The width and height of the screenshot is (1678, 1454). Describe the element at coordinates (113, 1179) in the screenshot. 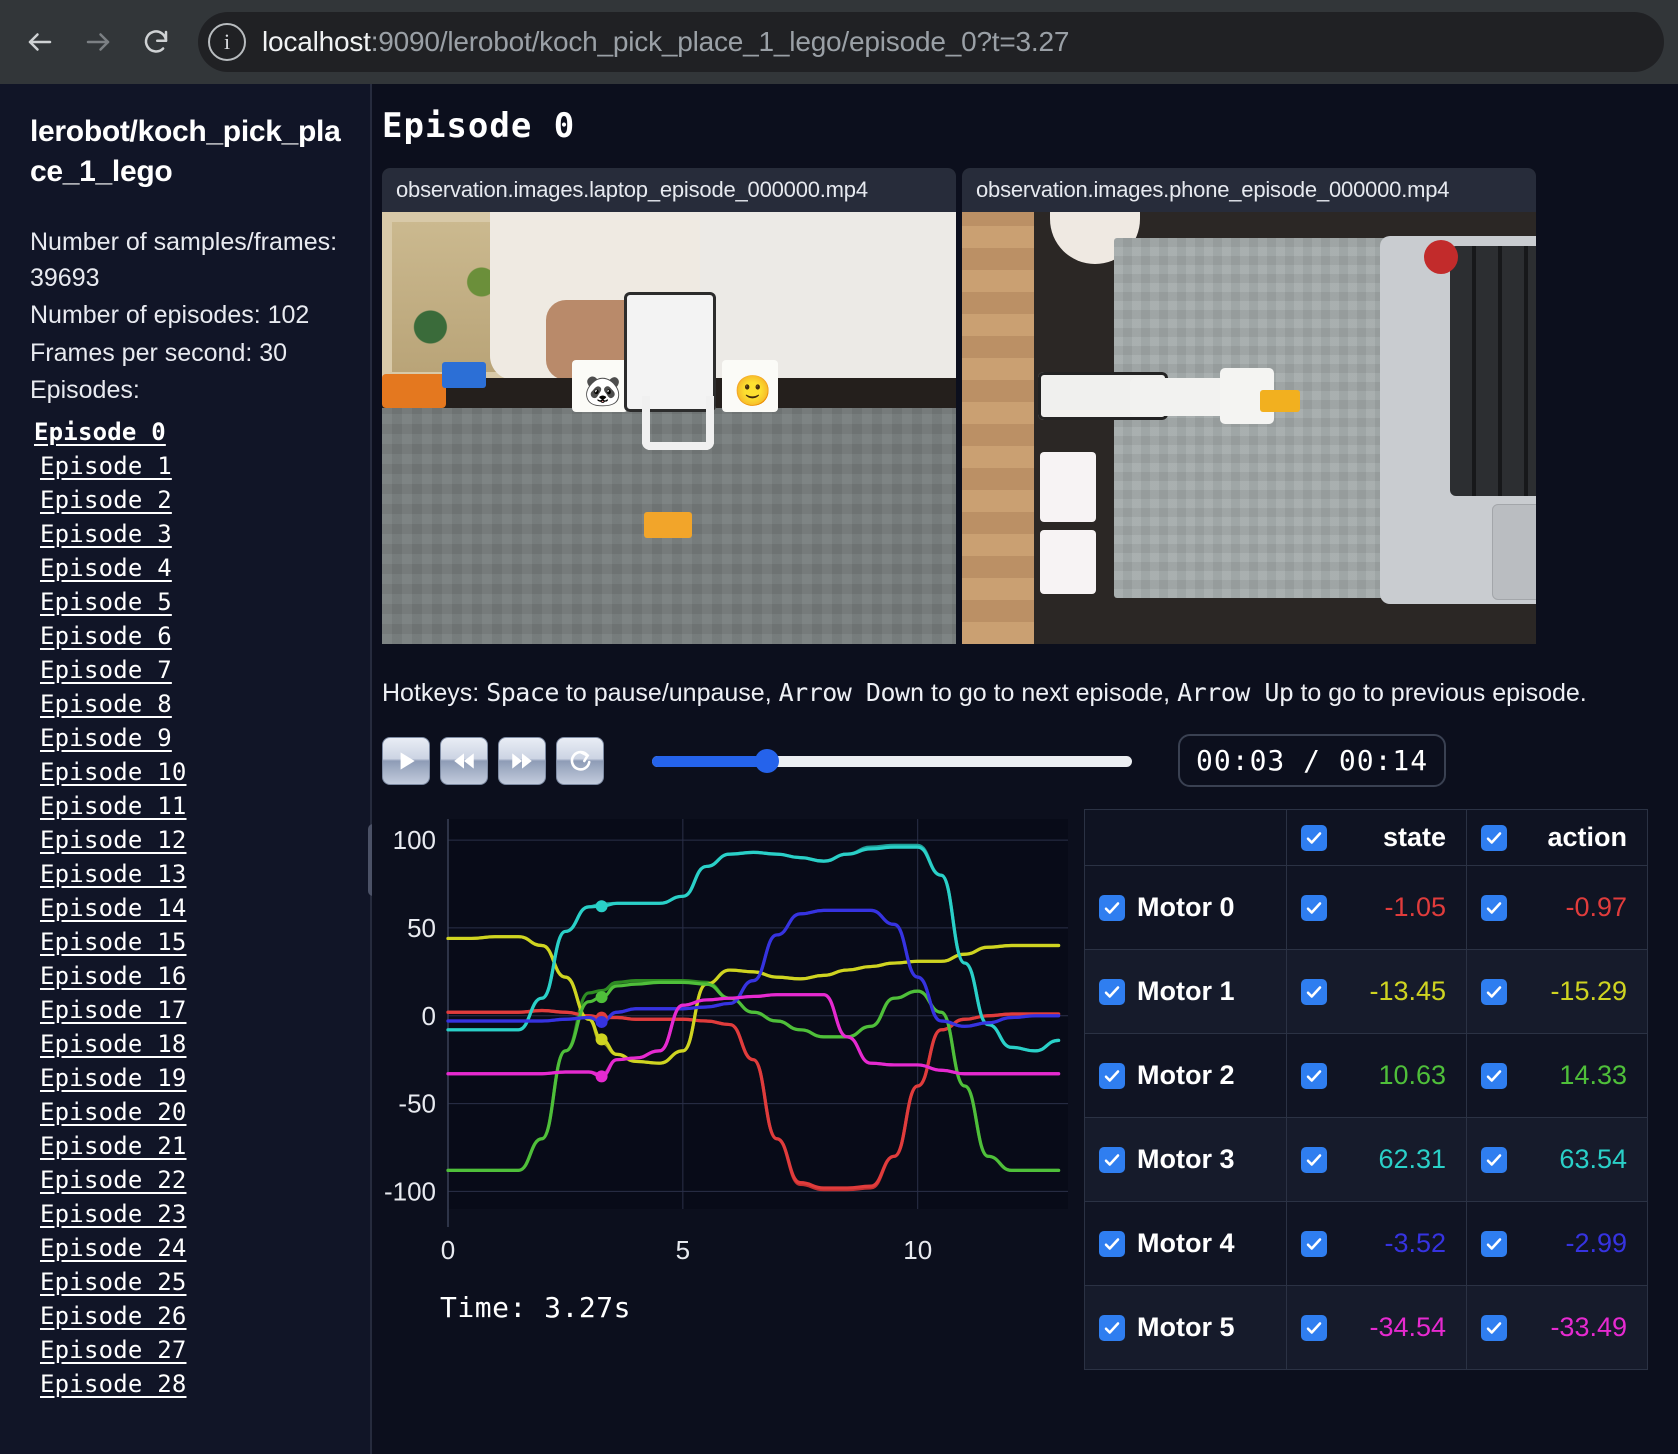

I see `episode-link-22: Episode 22` at that location.